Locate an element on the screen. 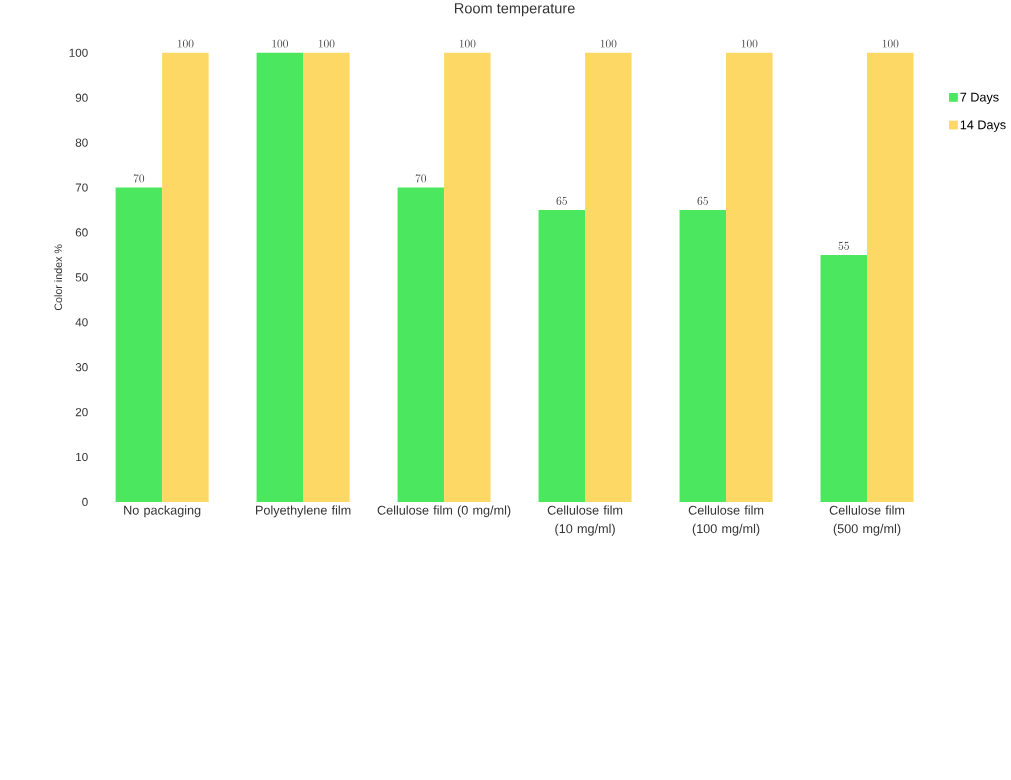 The image size is (1011, 780). x-tick-label: No packaging is located at coordinates (162, 511).